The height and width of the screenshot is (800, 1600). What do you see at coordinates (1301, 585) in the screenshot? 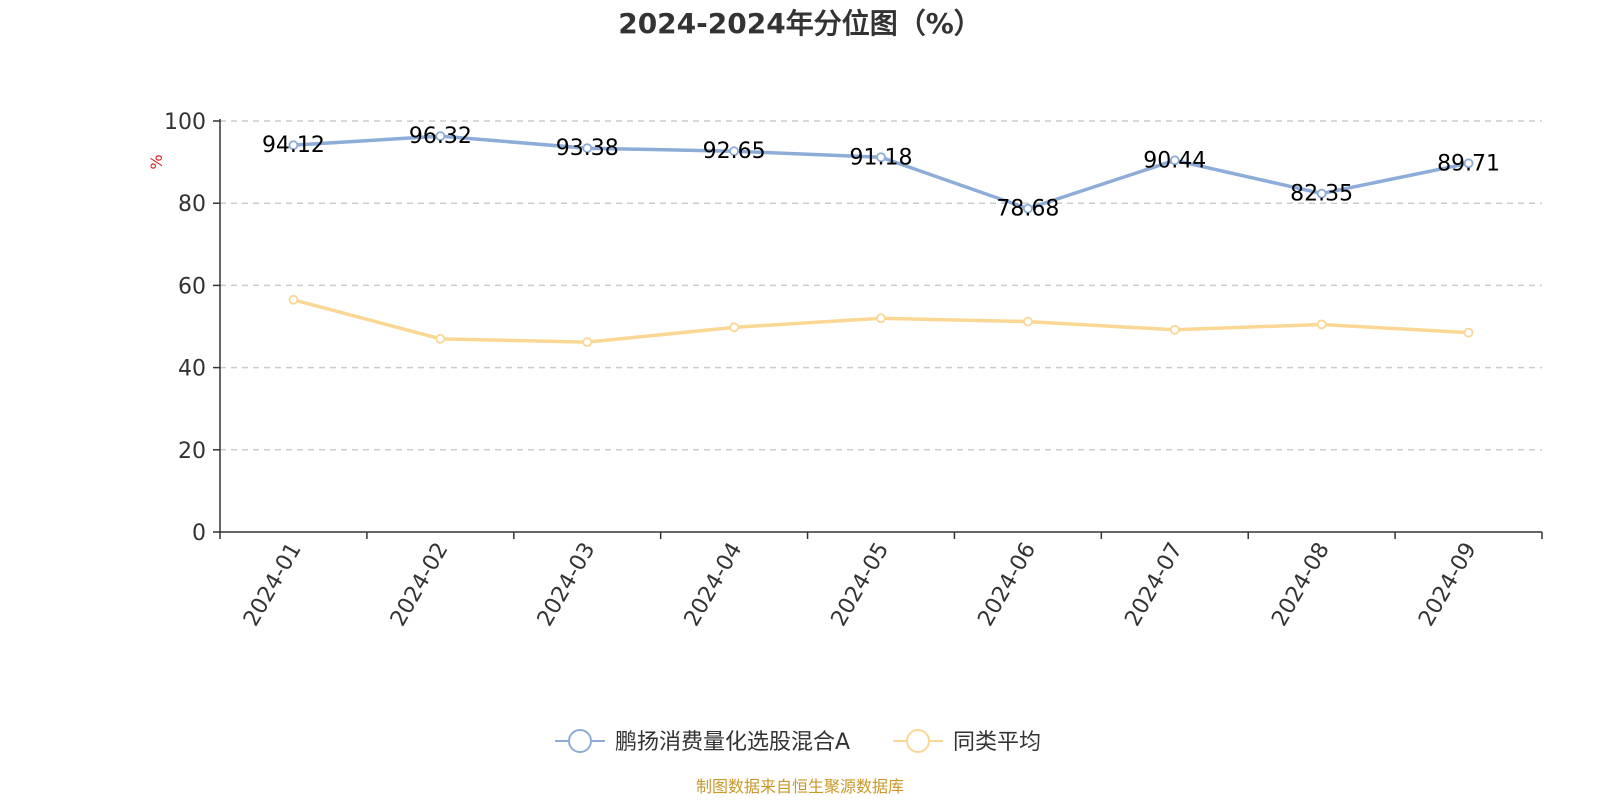
I see `x-tick-label: 2024-08` at bounding box center [1301, 585].